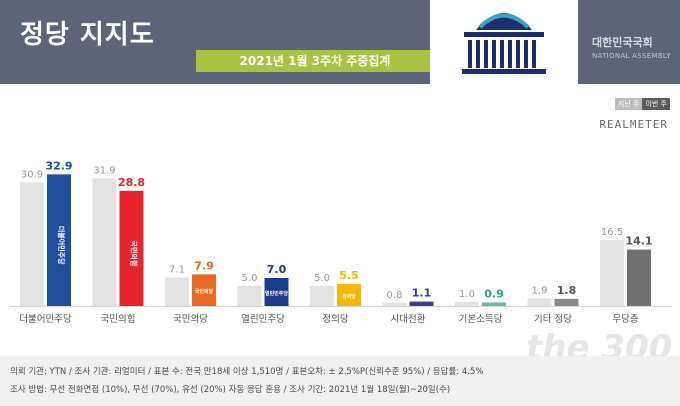 The image size is (680, 406). Describe the element at coordinates (638, 241) in the screenshot. I see `value-label-this-week: 14.1` at that location.